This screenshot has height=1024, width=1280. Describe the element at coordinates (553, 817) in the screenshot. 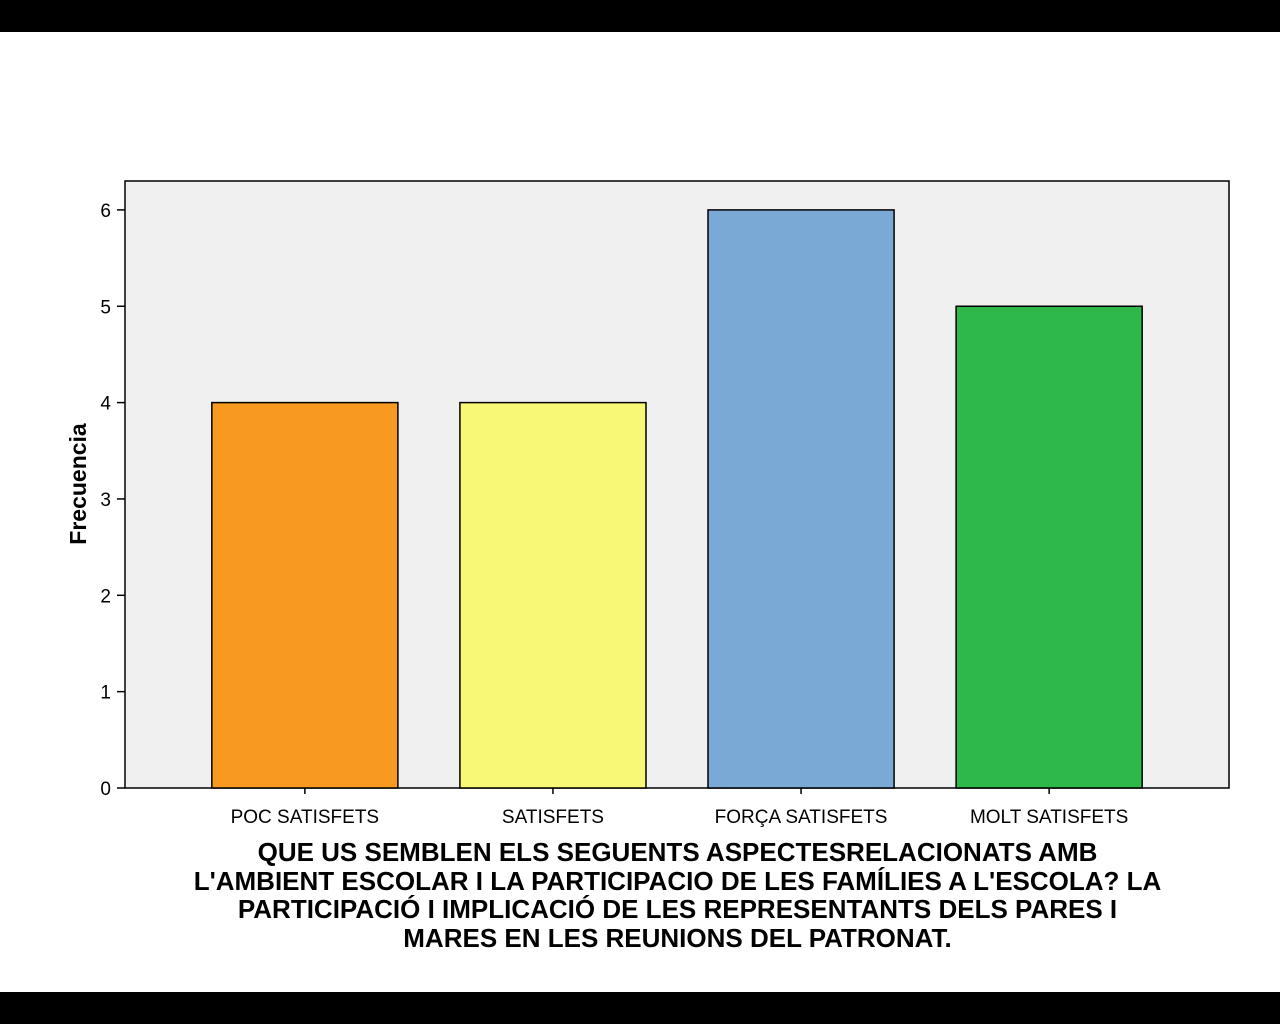

I see `x-tick-label: SATISFETS` at that location.